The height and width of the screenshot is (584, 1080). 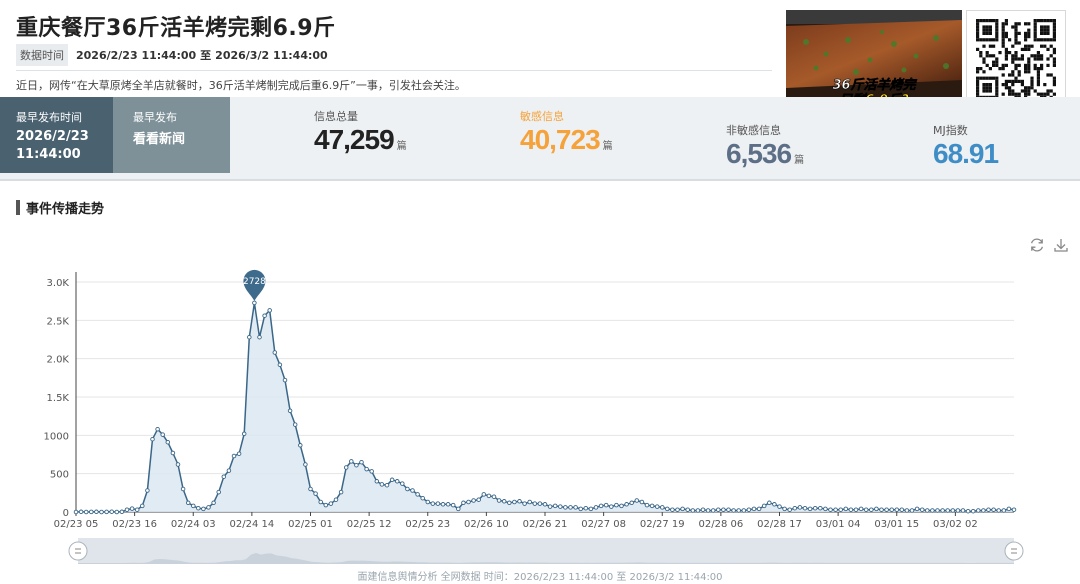 I want to click on stat-nonsensitive-unit: 篇, so click(x=799, y=160).